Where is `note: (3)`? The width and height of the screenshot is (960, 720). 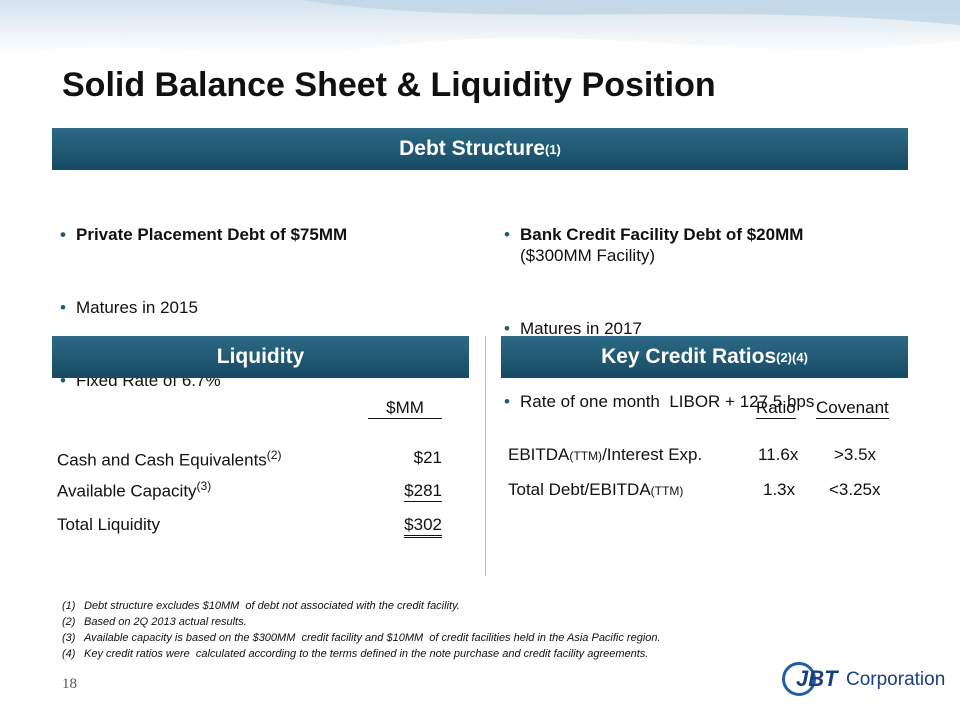 note: (3) is located at coordinates (204, 486).